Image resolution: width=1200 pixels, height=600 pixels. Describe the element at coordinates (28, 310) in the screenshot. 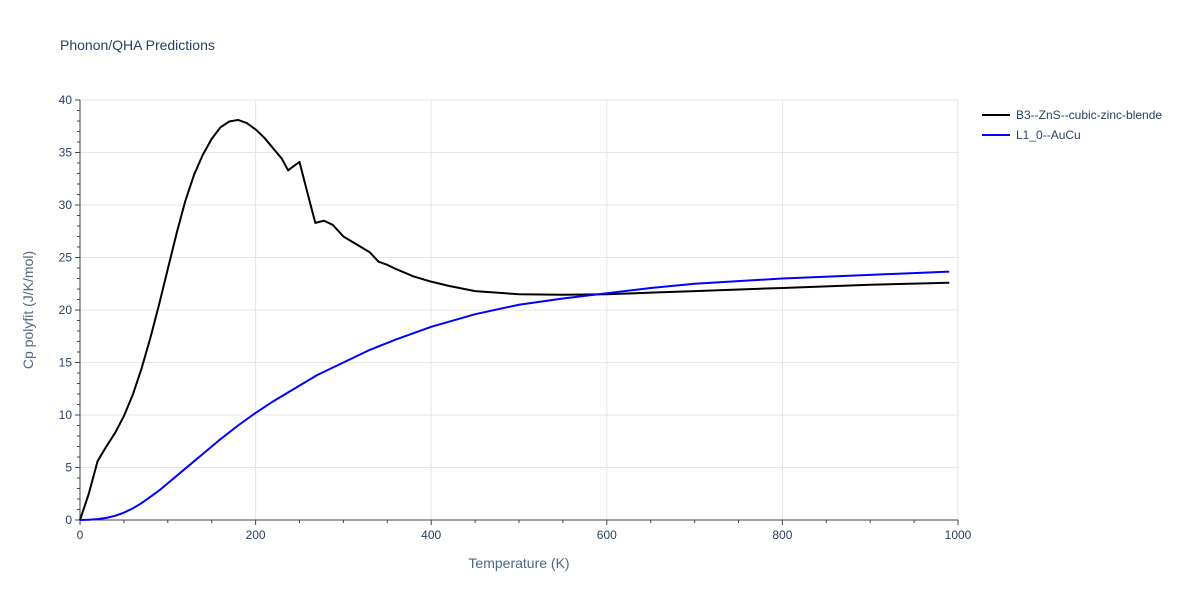

I see `y-axis-label: Cp polyfit (J/K/mol)` at that location.